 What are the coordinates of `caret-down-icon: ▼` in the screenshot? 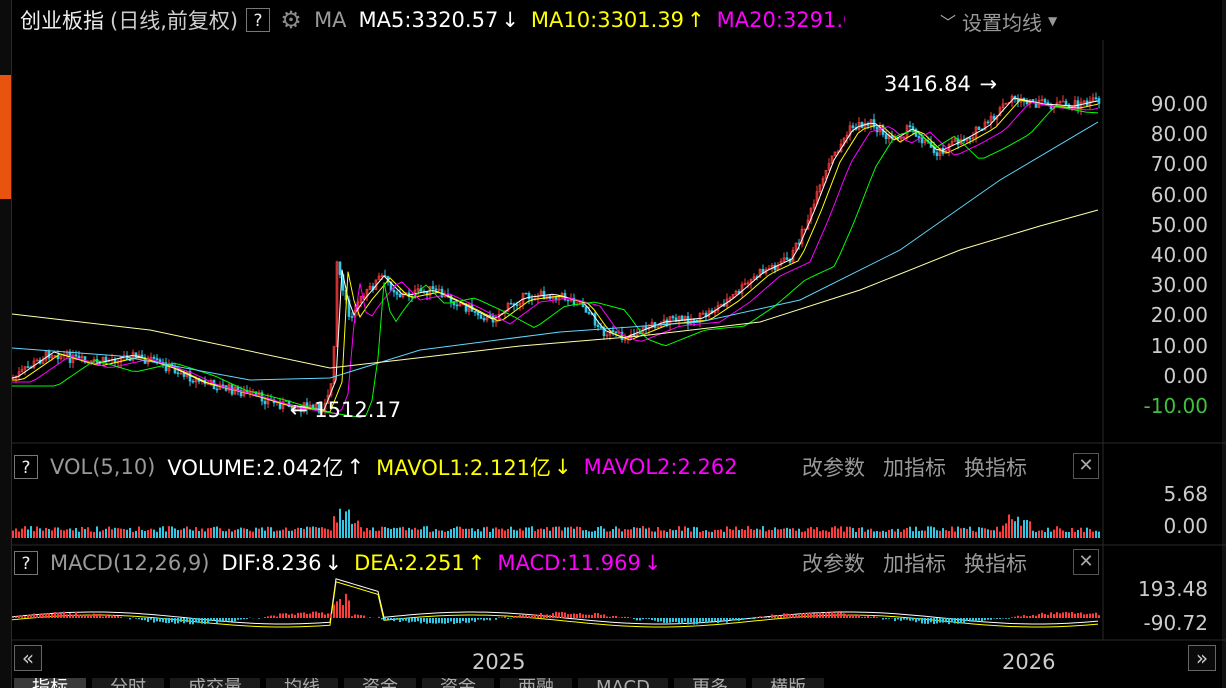 It's located at (1053, 21).